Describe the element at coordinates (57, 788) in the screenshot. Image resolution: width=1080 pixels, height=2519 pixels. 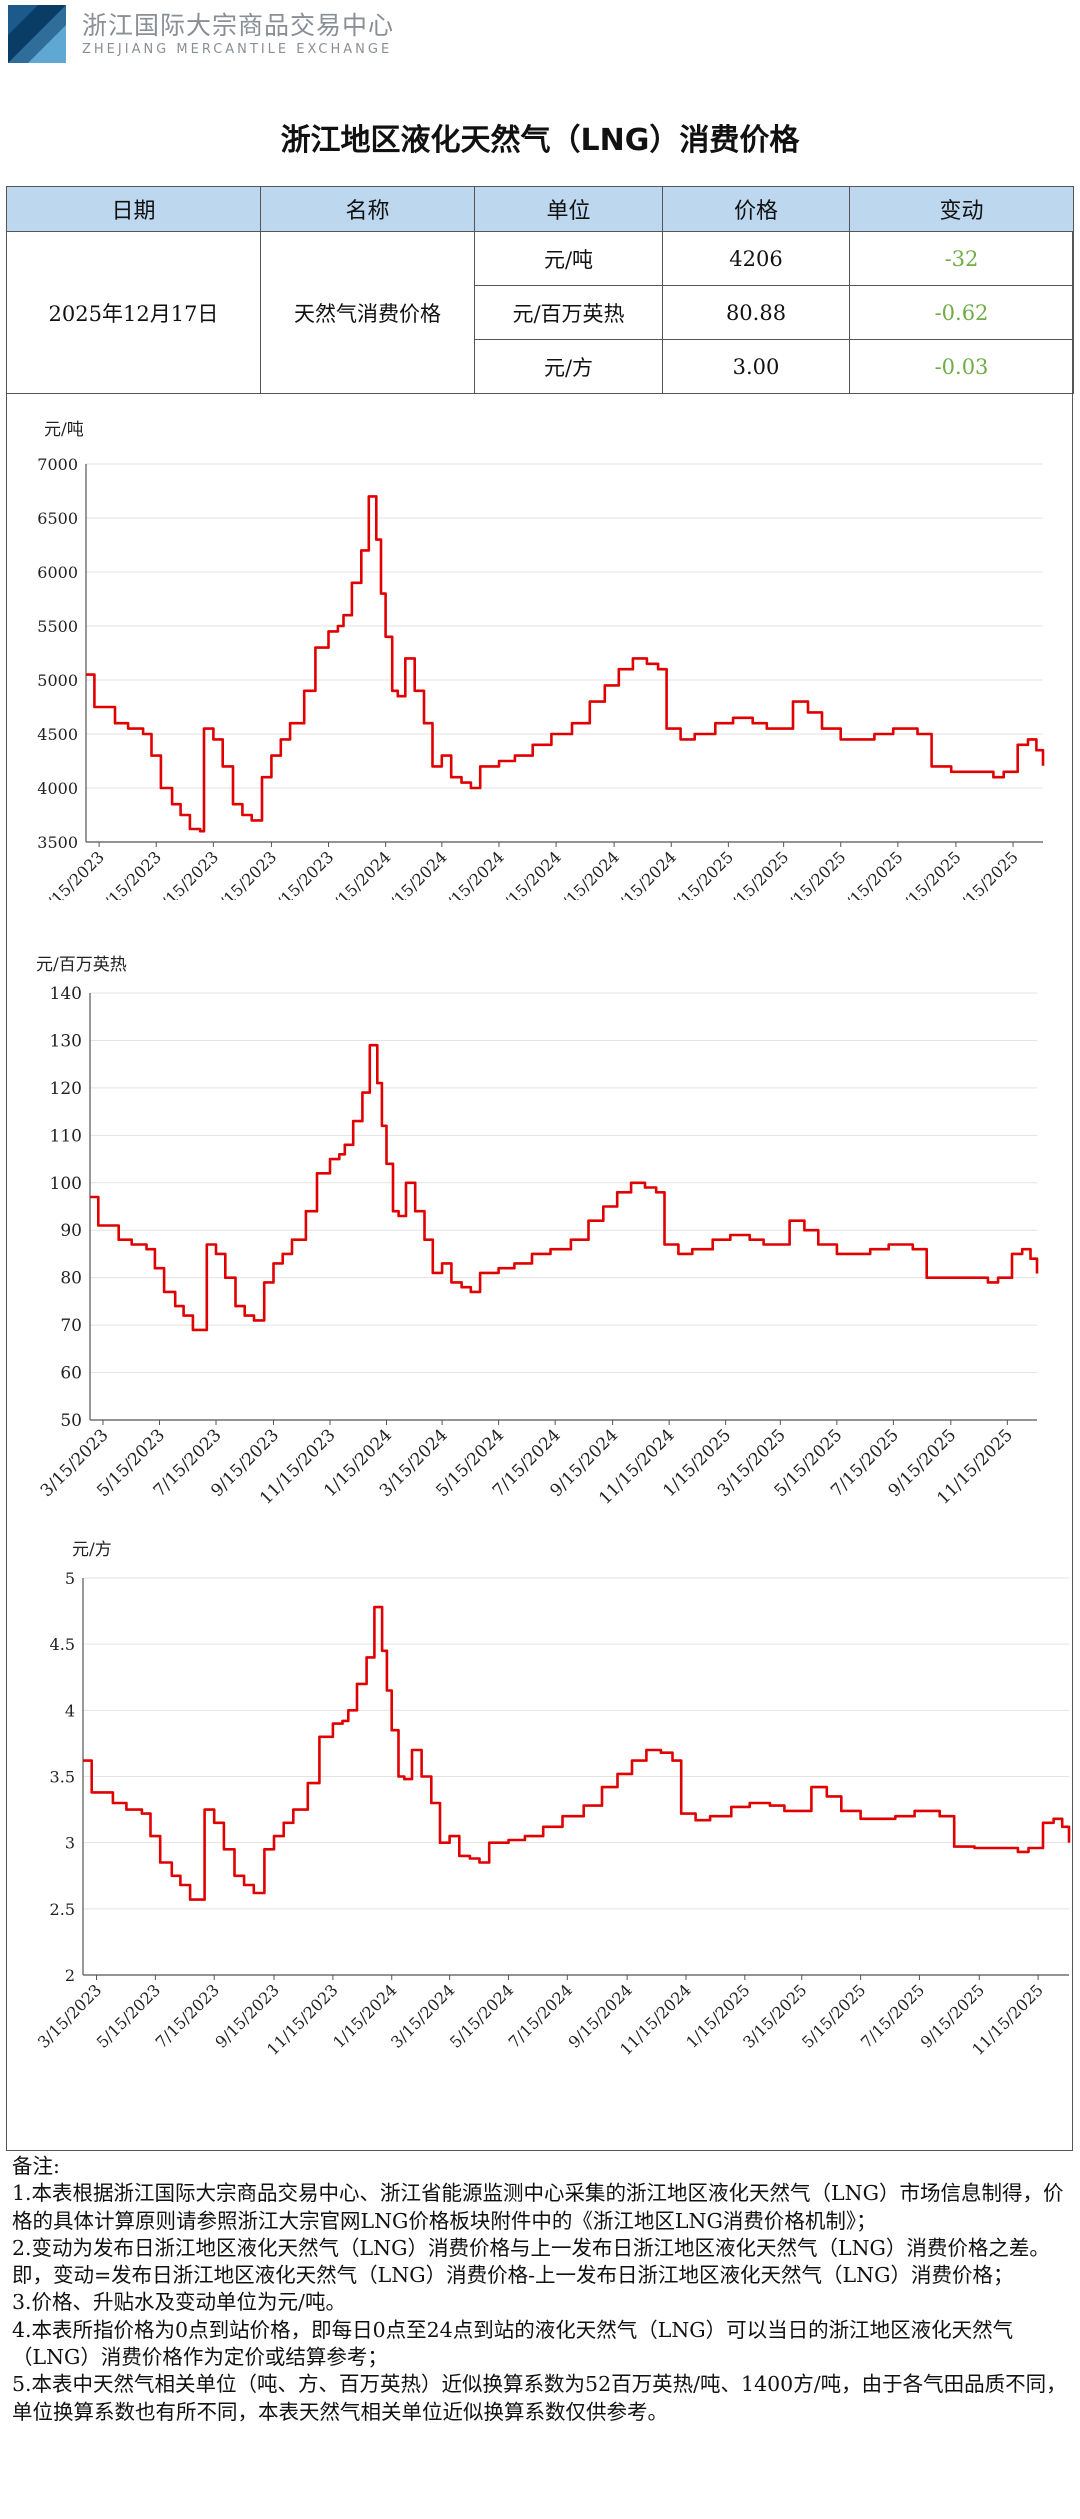
I see `y-tick-label: 4000` at that location.